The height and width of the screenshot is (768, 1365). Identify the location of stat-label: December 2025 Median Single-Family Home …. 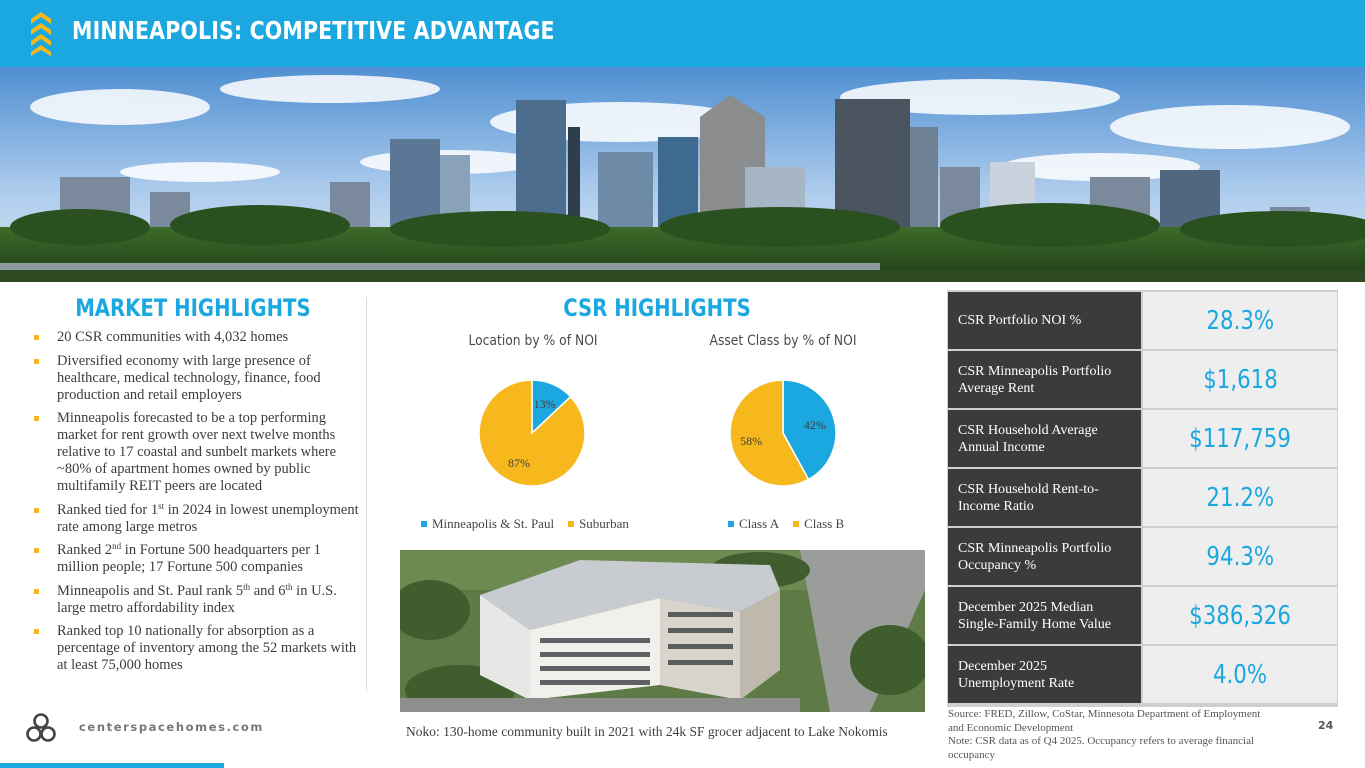
(1044, 616).